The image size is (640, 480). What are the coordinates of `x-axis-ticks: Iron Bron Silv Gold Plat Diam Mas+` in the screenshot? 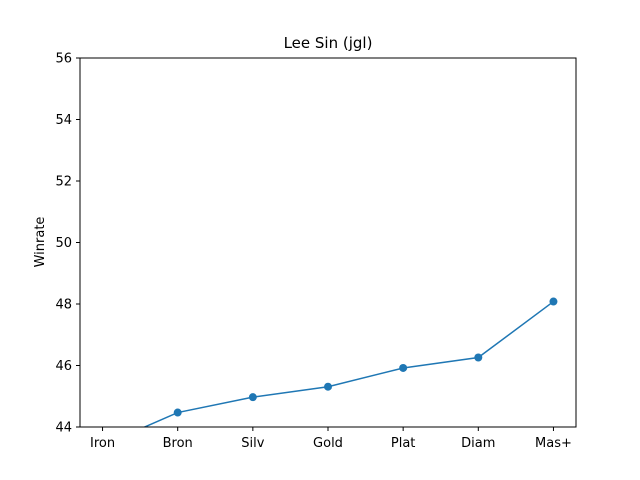 It's located at (331, 439).